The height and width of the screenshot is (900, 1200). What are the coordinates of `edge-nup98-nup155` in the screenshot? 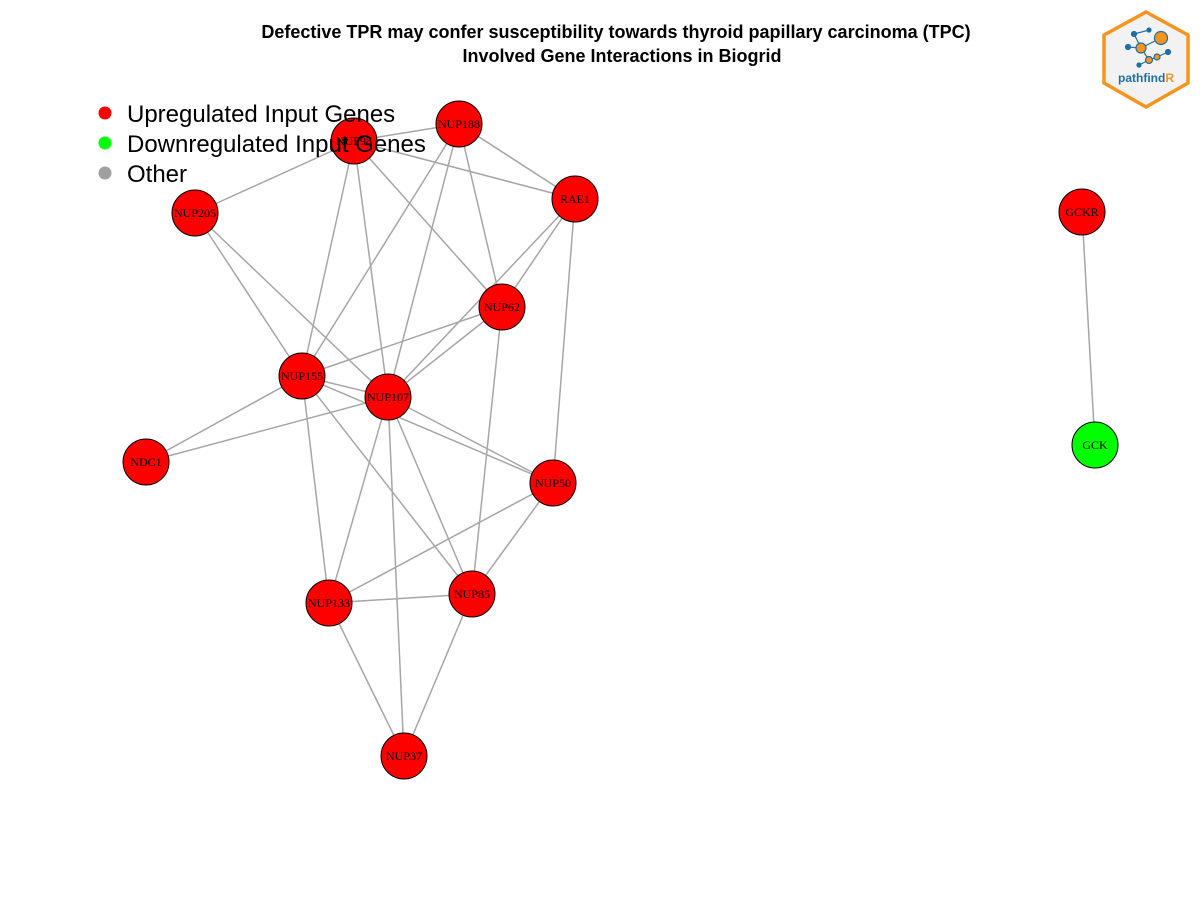 It's located at (328, 258).